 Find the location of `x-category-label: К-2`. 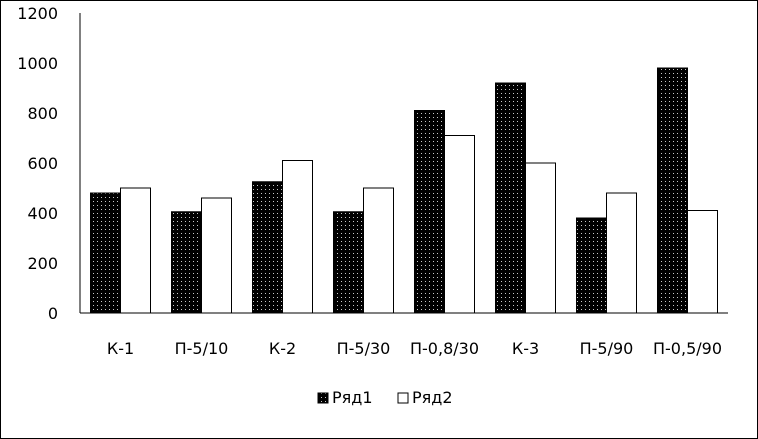

x-category-label: К-2 is located at coordinates (282, 348).